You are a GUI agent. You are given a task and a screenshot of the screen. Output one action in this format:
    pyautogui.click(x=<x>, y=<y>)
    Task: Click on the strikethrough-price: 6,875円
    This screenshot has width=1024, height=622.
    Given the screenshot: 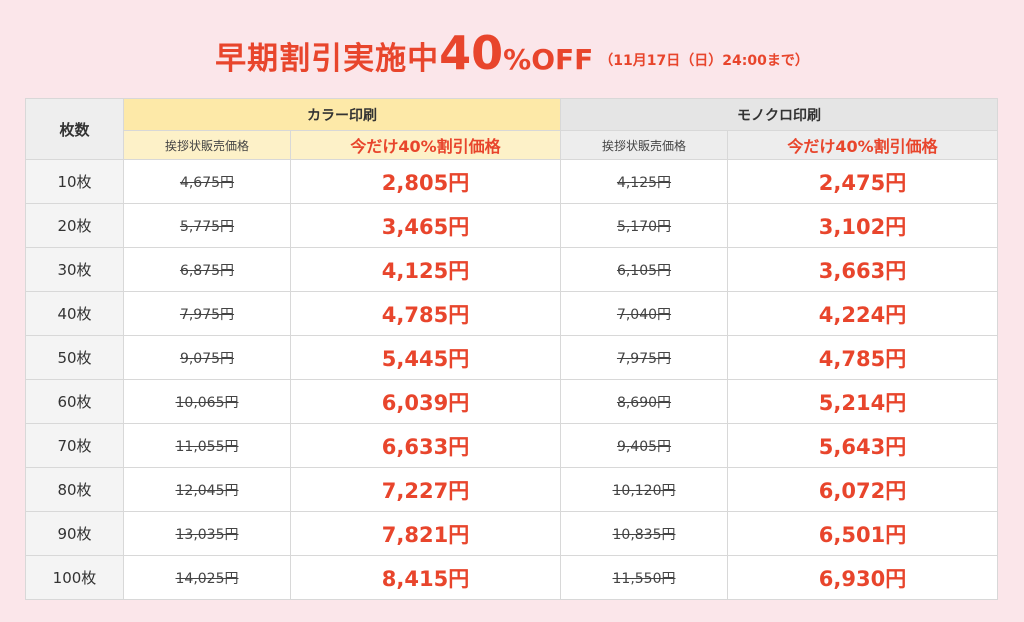 What is the action you would take?
    pyautogui.click(x=207, y=270)
    